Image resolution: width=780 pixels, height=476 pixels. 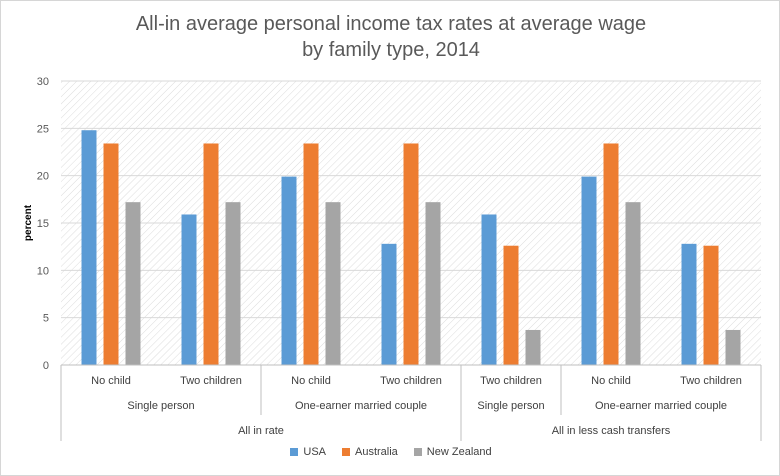 What do you see at coordinates (211, 381) in the screenshot?
I see `x-category-label-2: Two children` at bounding box center [211, 381].